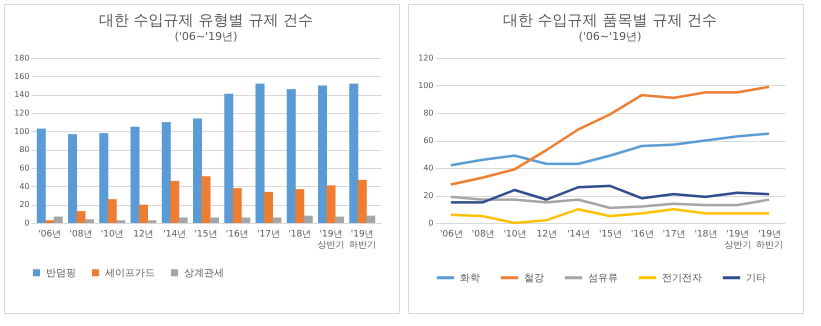 The height and width of the screenshot is (326, 821). I want to click on legend-label: 상계관세, so click(204, 273).